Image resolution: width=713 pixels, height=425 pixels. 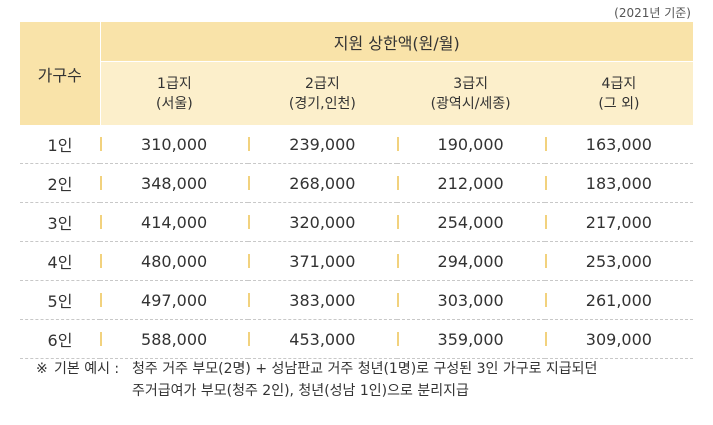 What do you see at coordinates (322, 93) in the screenshot?
I see `grade-header: 2급지 (경기,인천)` at bounding box center [322, 93].